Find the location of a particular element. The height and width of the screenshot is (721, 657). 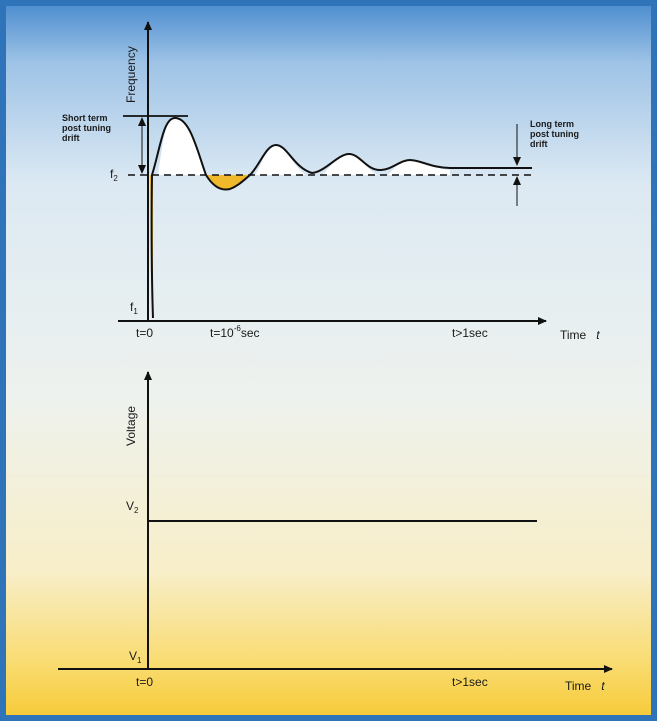

voltage-axis-label: Voltage is located at coordinates (131, 426).